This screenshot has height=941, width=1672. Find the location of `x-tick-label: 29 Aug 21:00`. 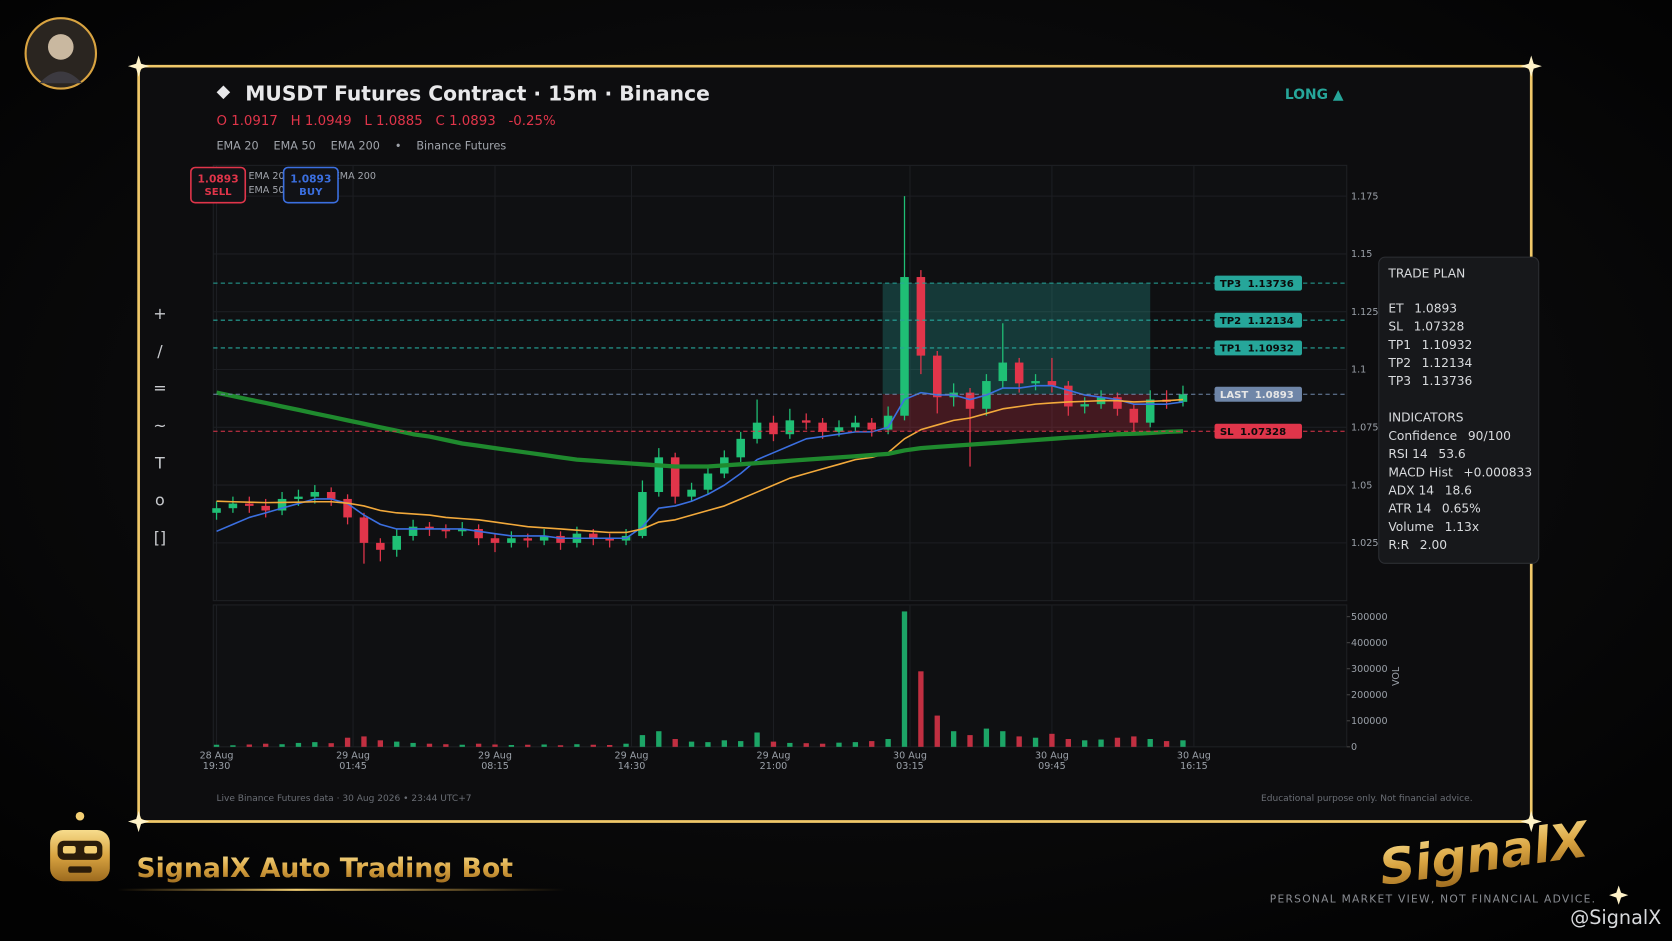

x-tick-label: 29 Aug 21:00 is located at coordinates (774, 762).